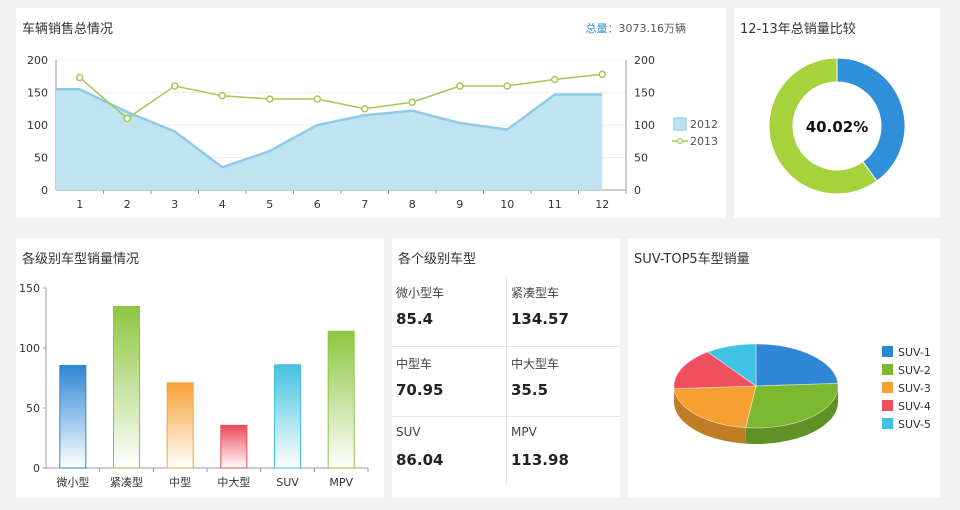 The height and width of the screenshot is (510, 960). I want to click on level-cell-value: 113.98, so click(540, 460).